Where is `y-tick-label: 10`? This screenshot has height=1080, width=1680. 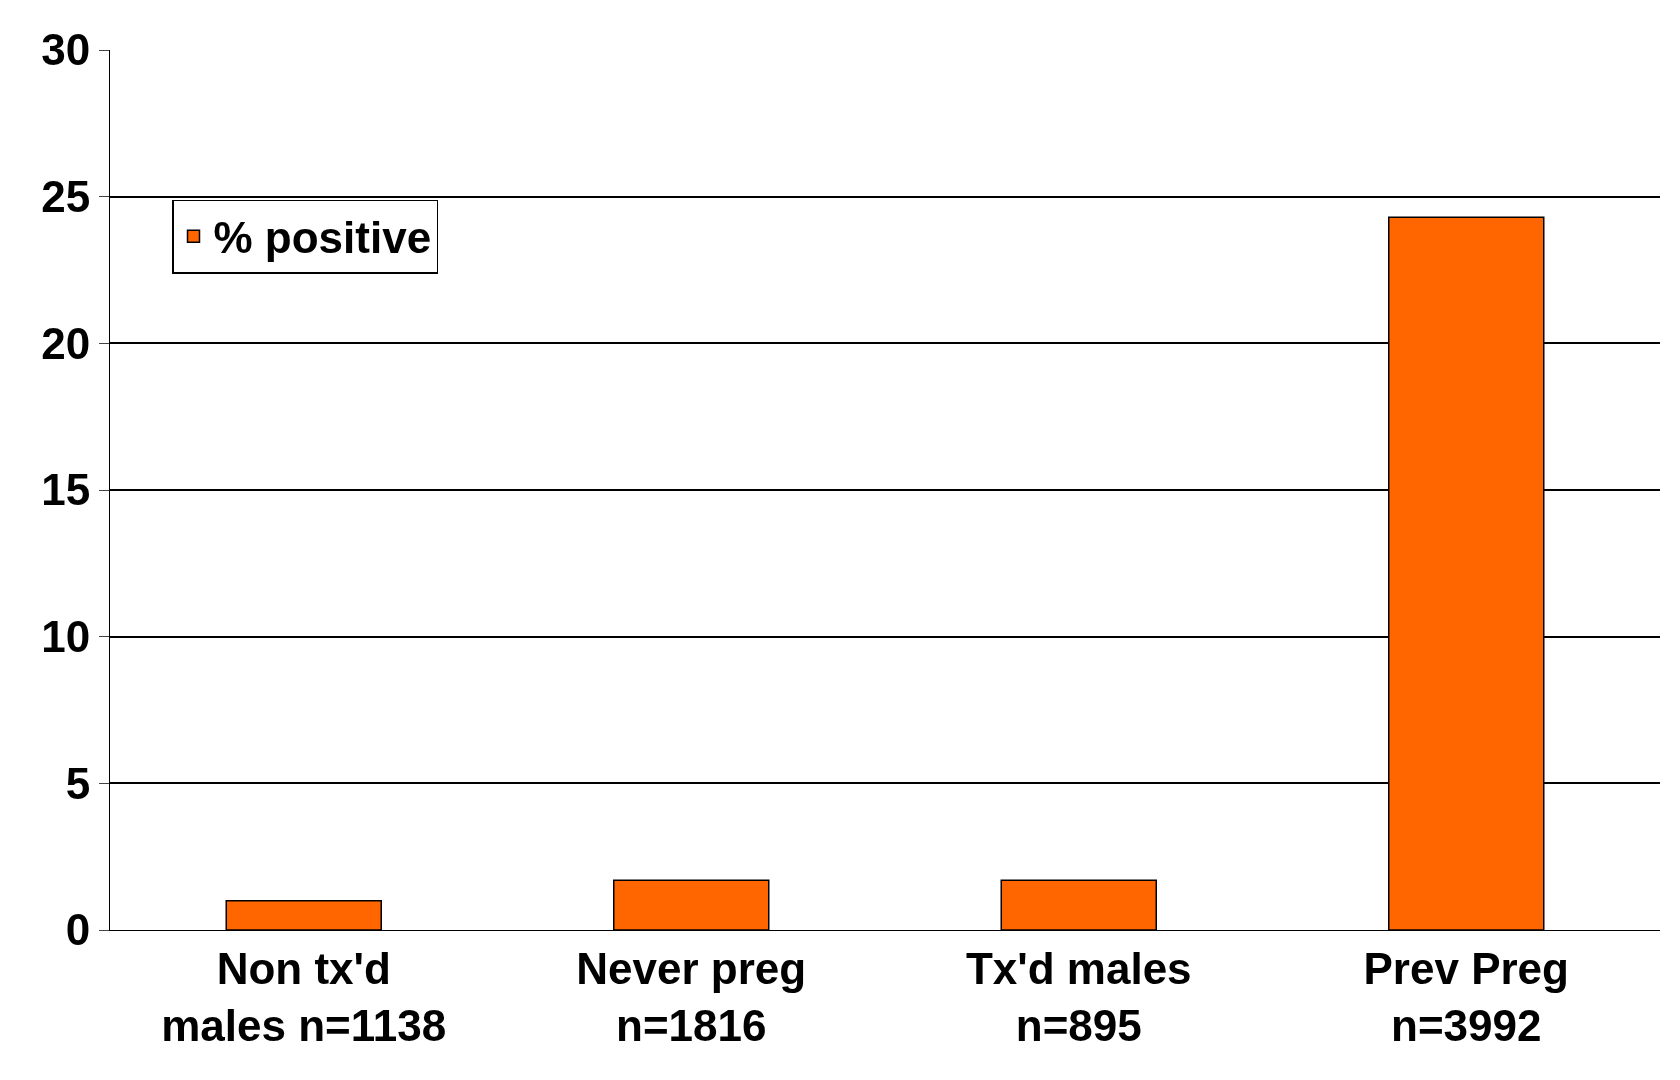 y-tick-label: 10 is located at coordinates (66, 637).